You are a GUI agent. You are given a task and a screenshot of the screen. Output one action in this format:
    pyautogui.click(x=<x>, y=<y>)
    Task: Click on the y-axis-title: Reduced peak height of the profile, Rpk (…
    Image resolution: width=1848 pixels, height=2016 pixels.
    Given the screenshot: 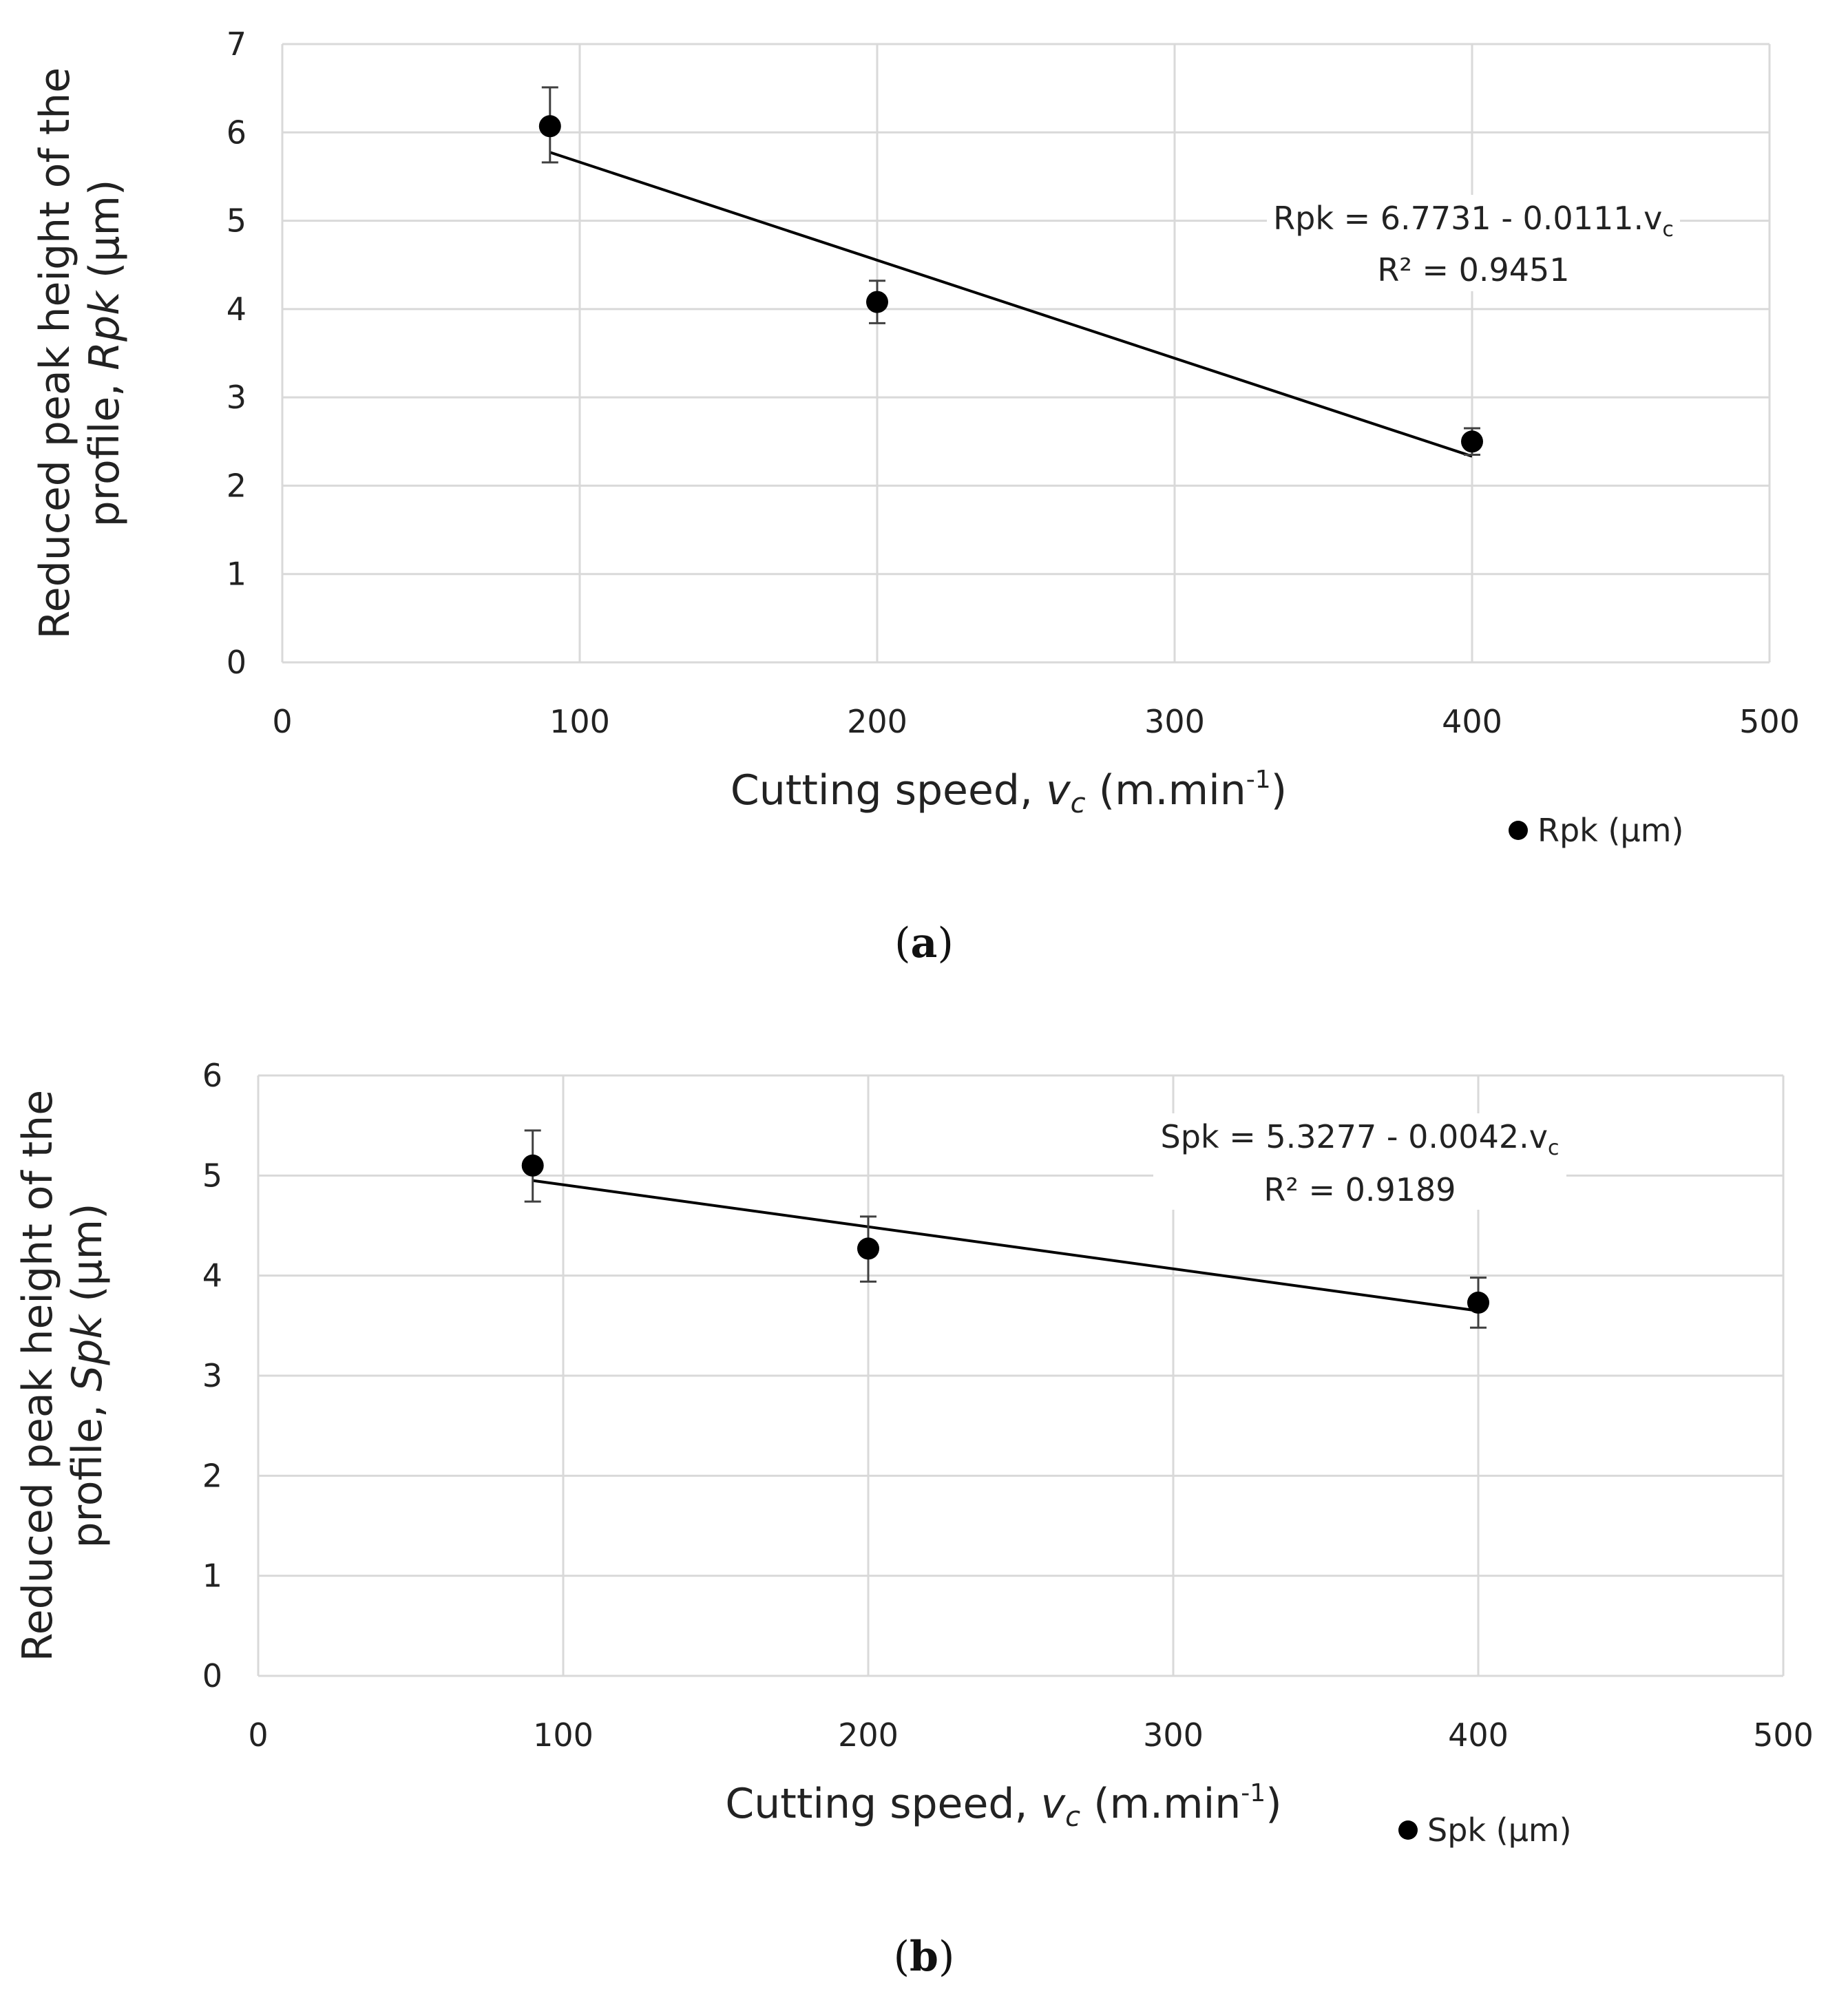 What is the action you would take?
    pyautogui.click(x=80, y=353)
    